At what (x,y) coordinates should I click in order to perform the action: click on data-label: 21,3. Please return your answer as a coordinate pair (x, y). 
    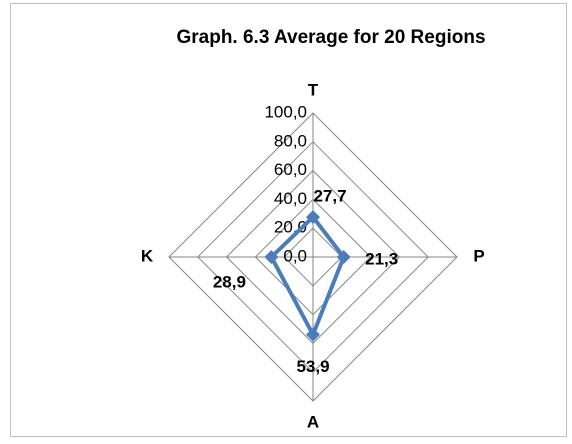
    Looking at the image, I should click on (381, 258).